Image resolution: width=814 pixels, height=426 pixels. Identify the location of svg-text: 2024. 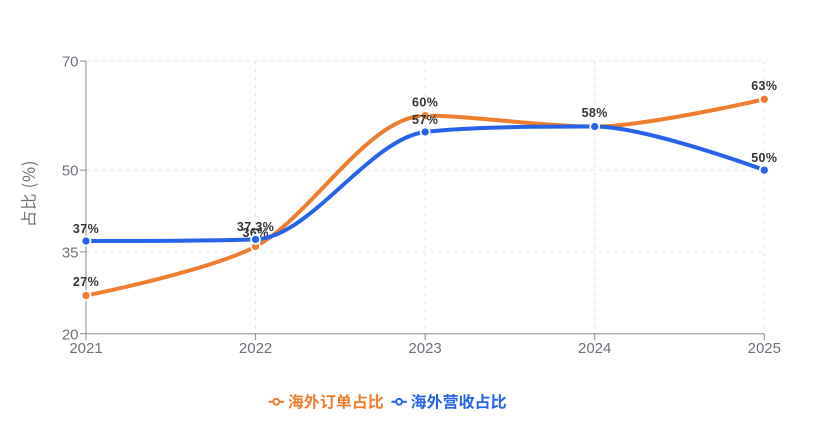
(594, 348).